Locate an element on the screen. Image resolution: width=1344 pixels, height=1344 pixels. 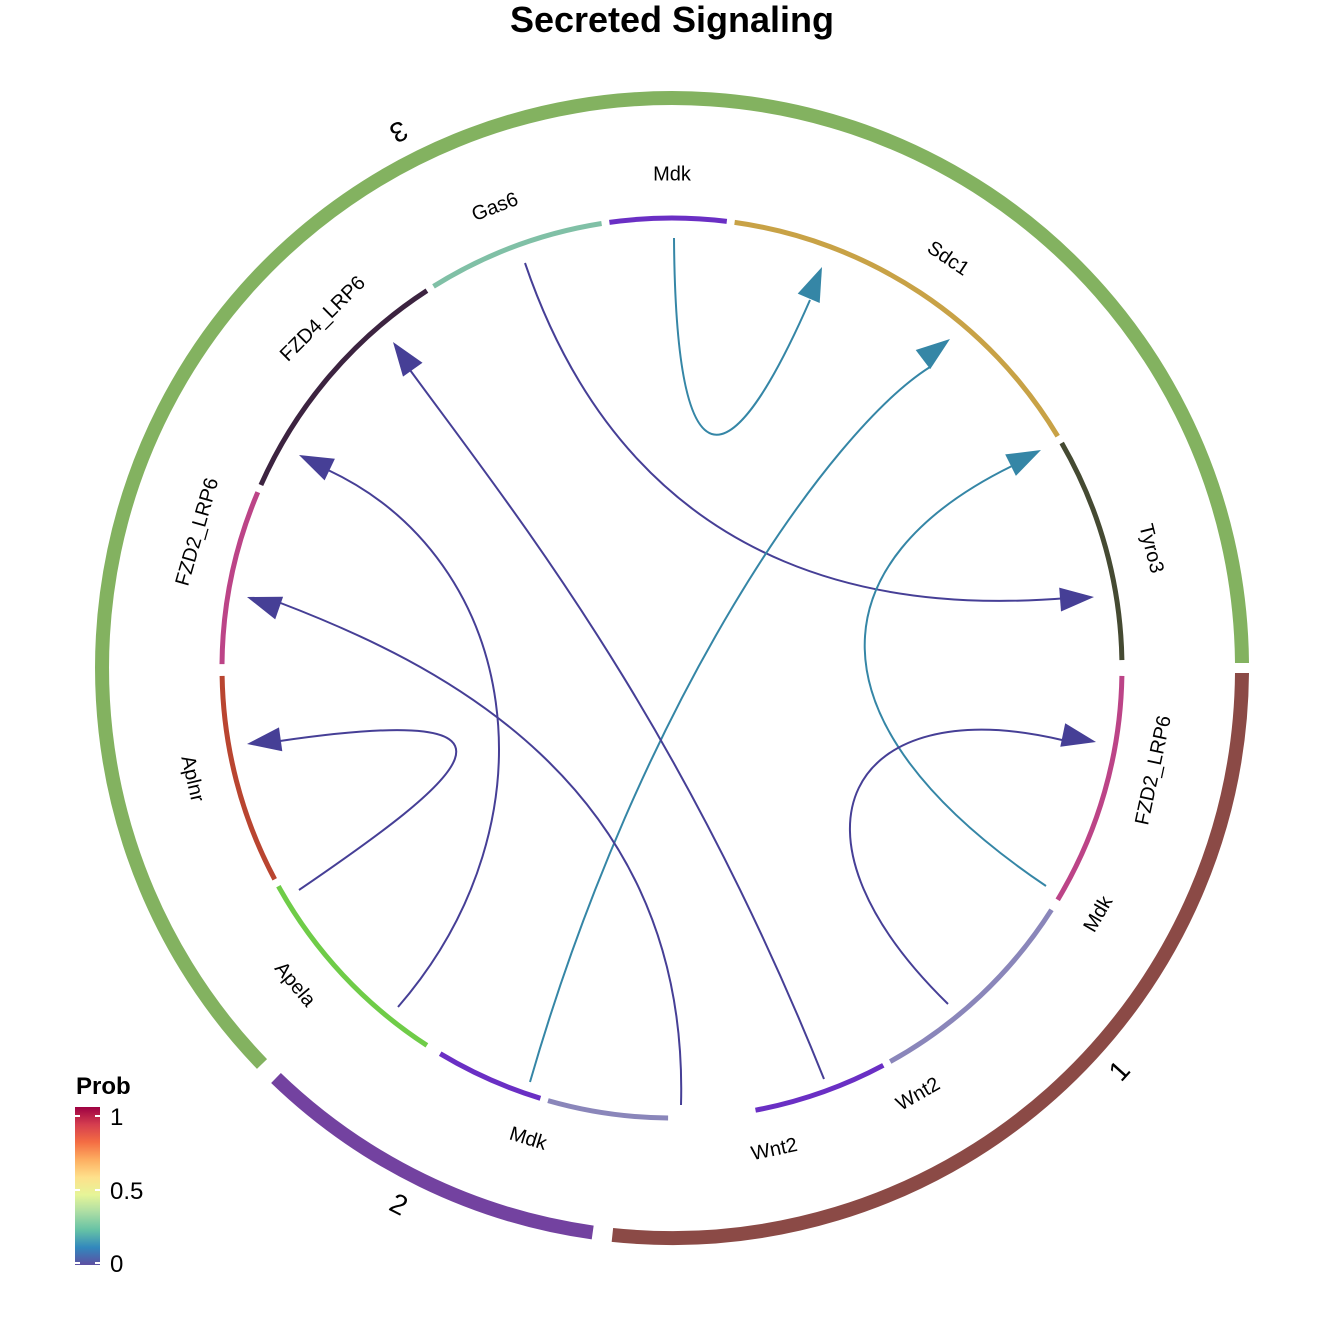
gene-label: Gas6 is located at coordinates (495, 207).